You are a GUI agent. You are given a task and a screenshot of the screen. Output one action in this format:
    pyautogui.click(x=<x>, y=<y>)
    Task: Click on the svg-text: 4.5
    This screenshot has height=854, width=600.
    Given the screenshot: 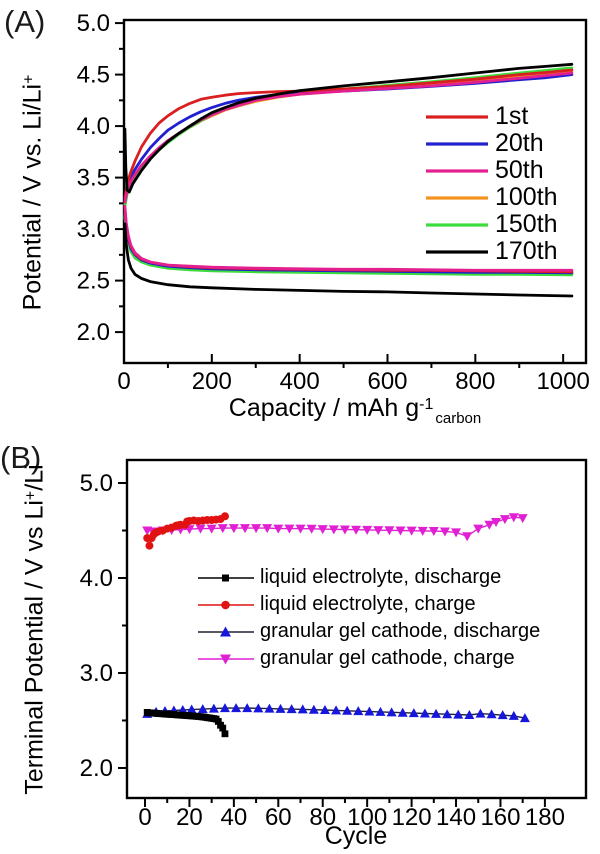 What is the action you would take?
    pyautogui.click(x=93, y=75)
    